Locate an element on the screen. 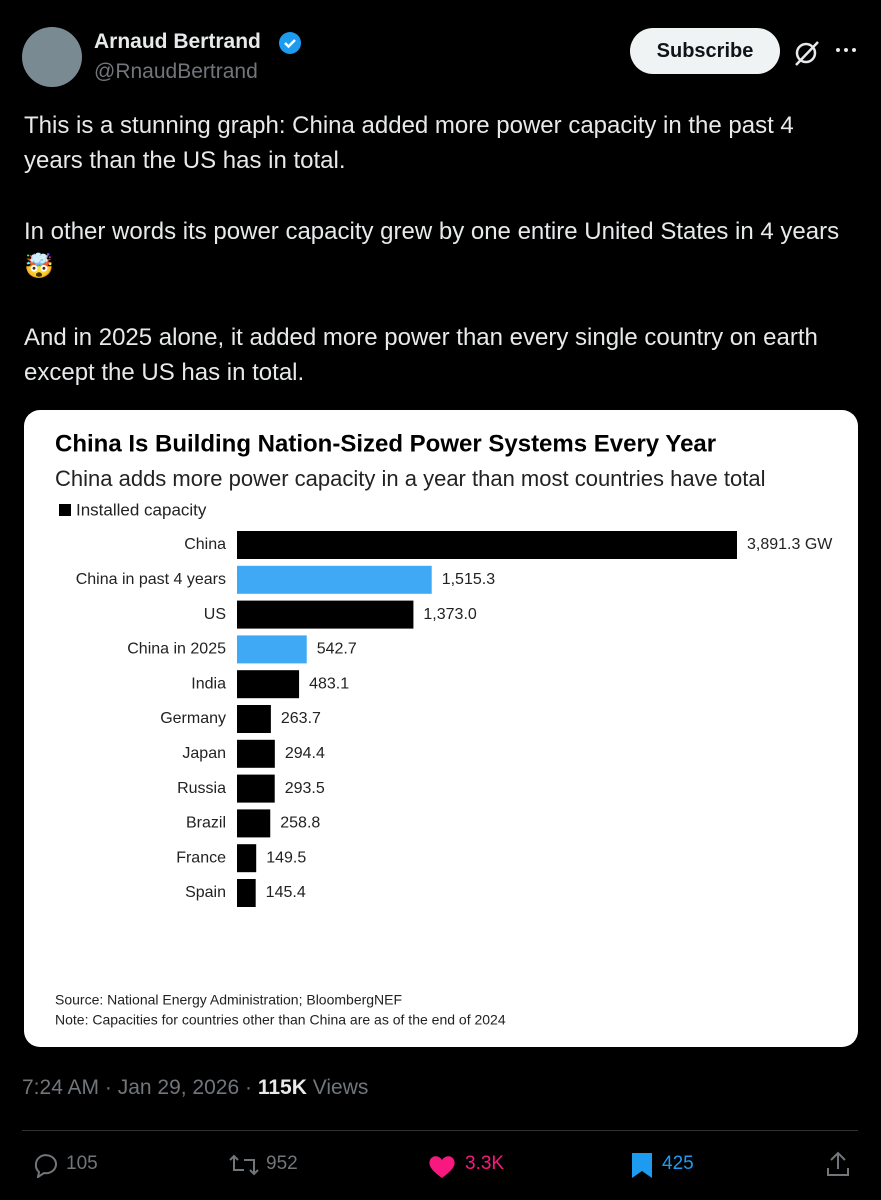 The width and height of the screenshot is (881, 1200). value-label: 3,891.3 GW is located at coordinates (790, 544).